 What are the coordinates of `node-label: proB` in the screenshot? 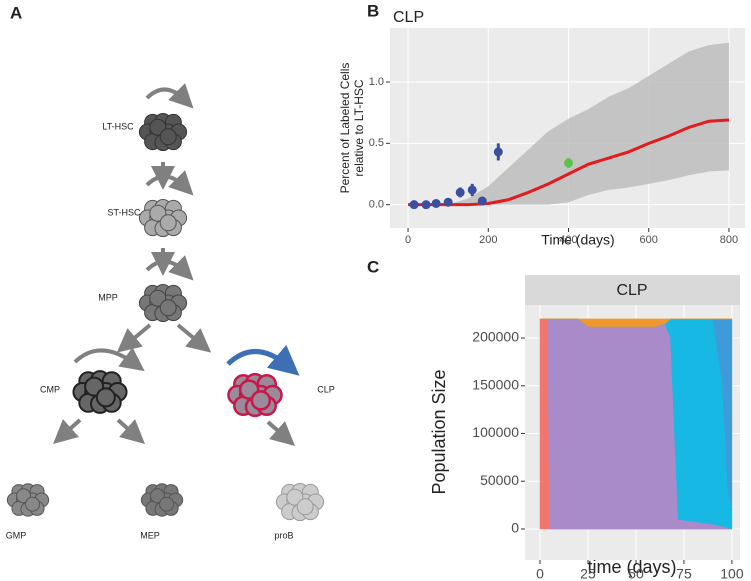 It's located at (283, 535).